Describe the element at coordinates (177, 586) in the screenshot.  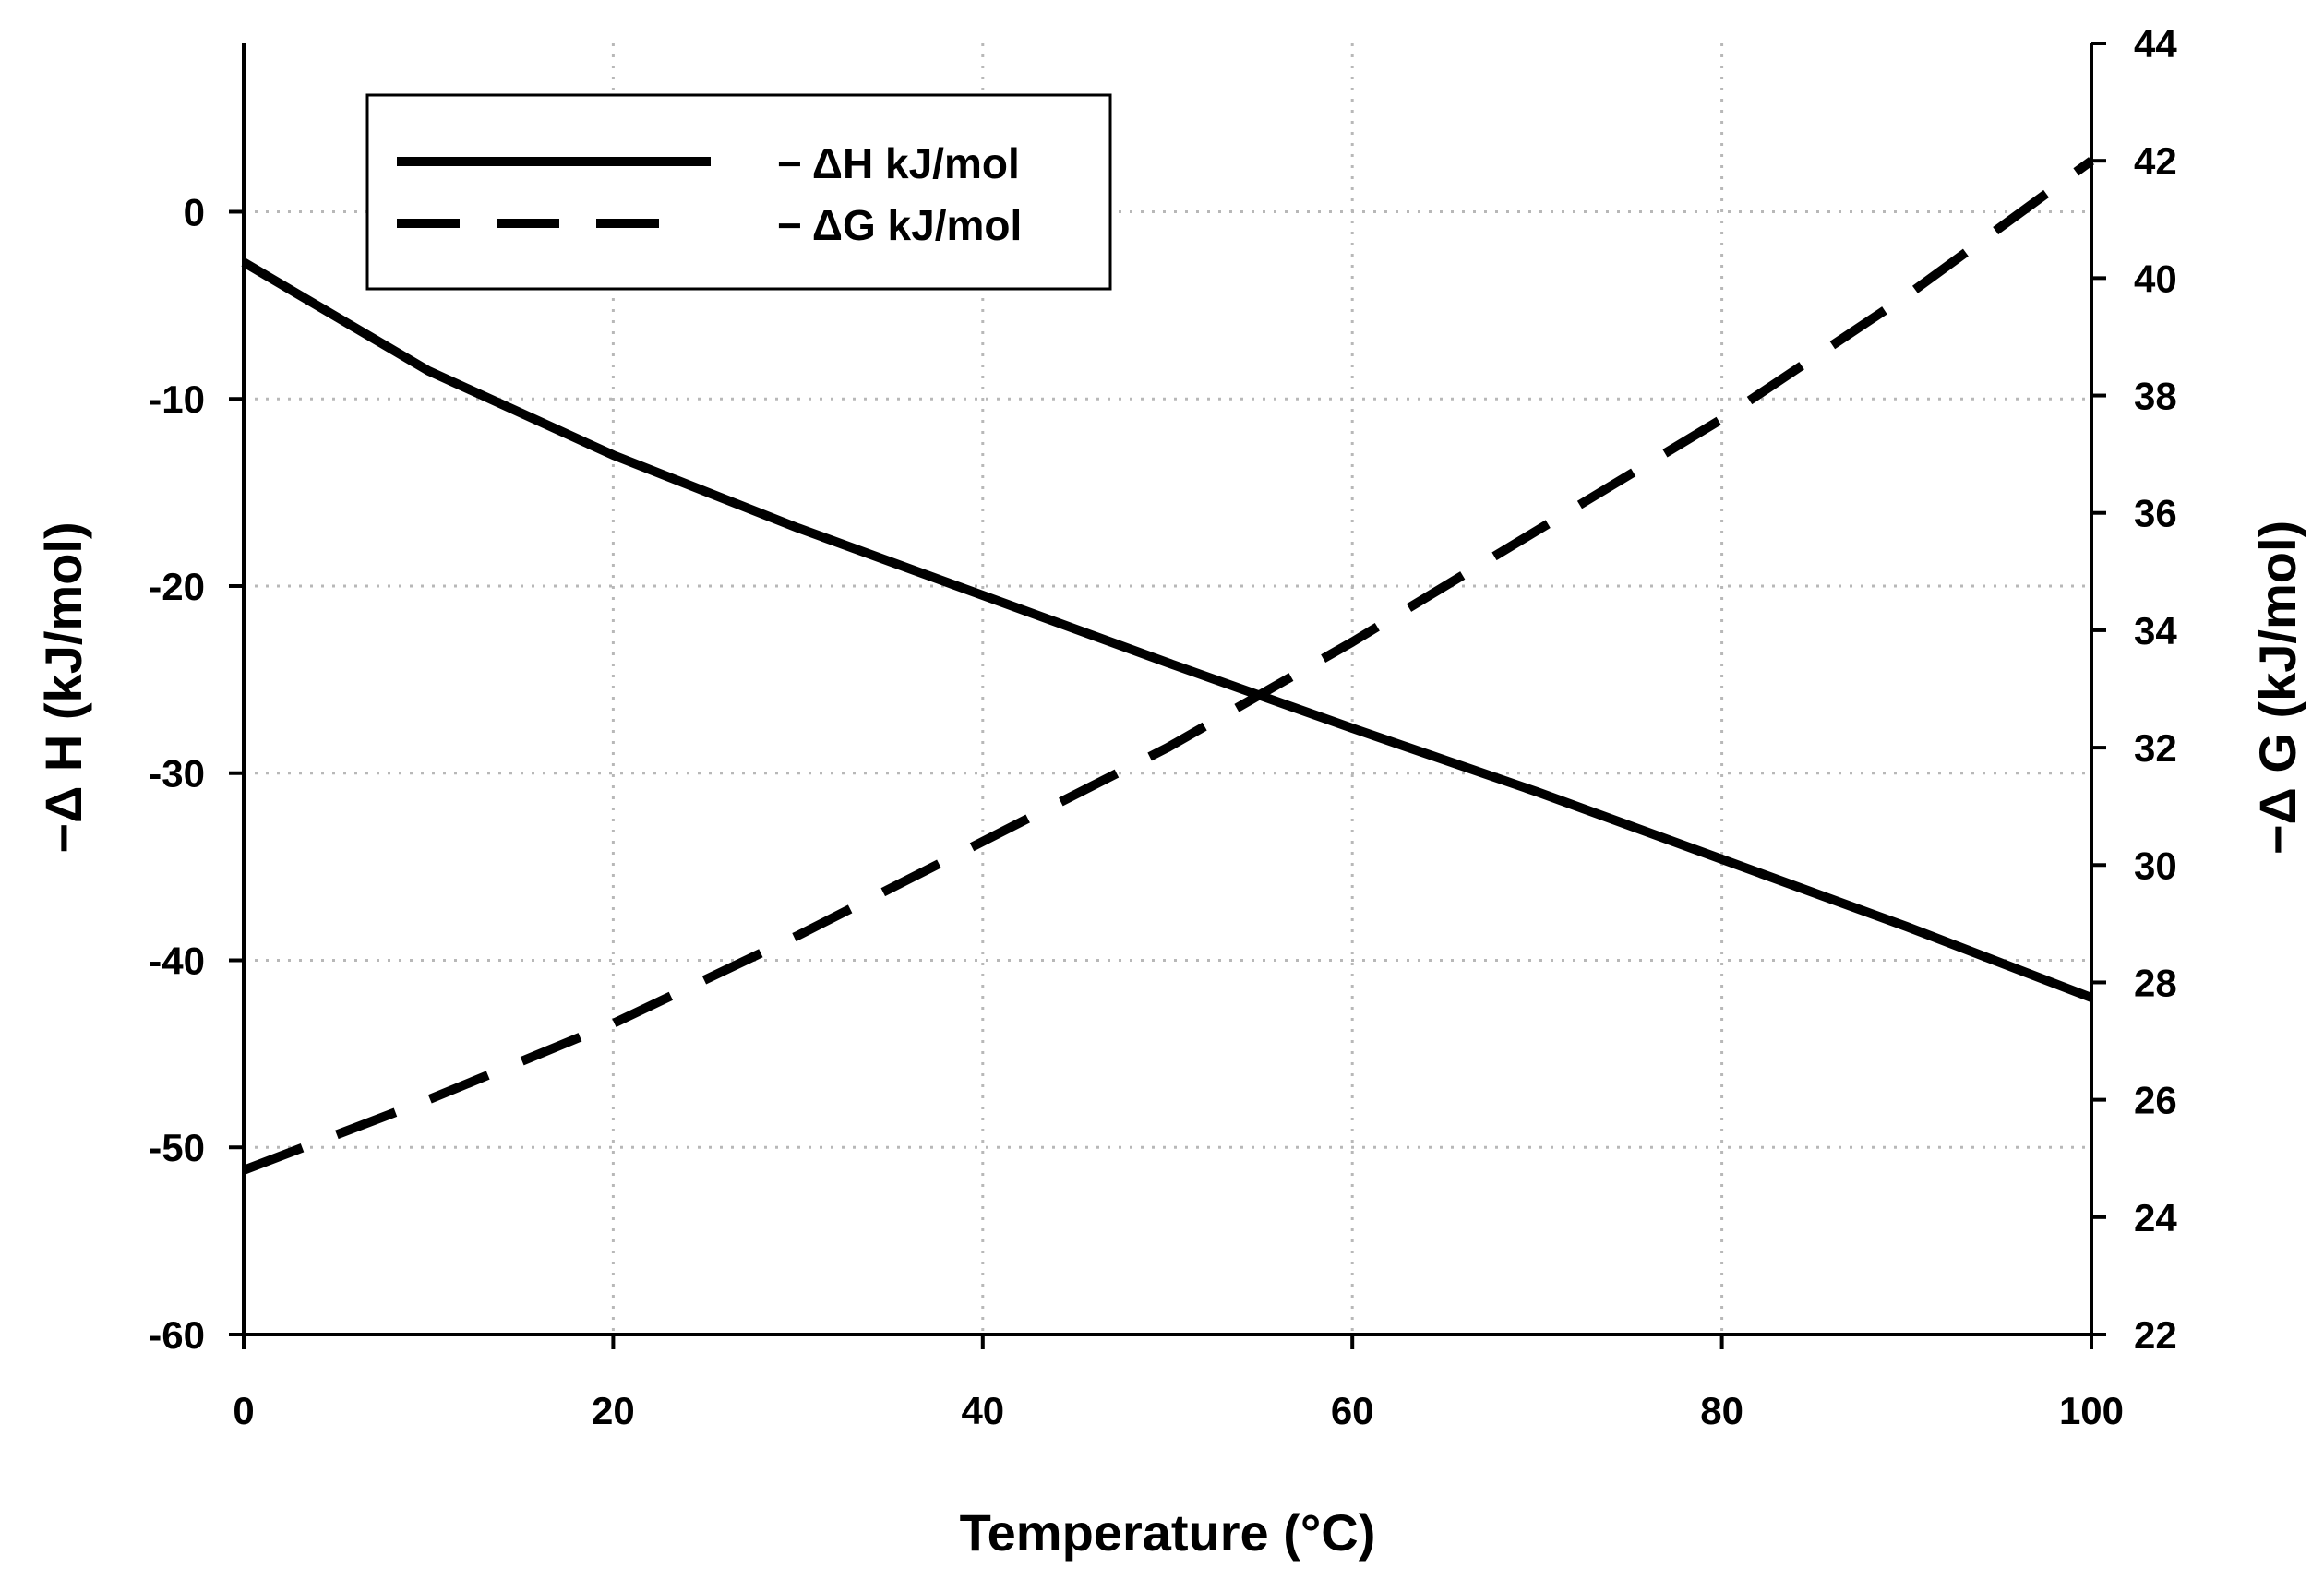
I see `y-left-tick-label: -20` at that location.